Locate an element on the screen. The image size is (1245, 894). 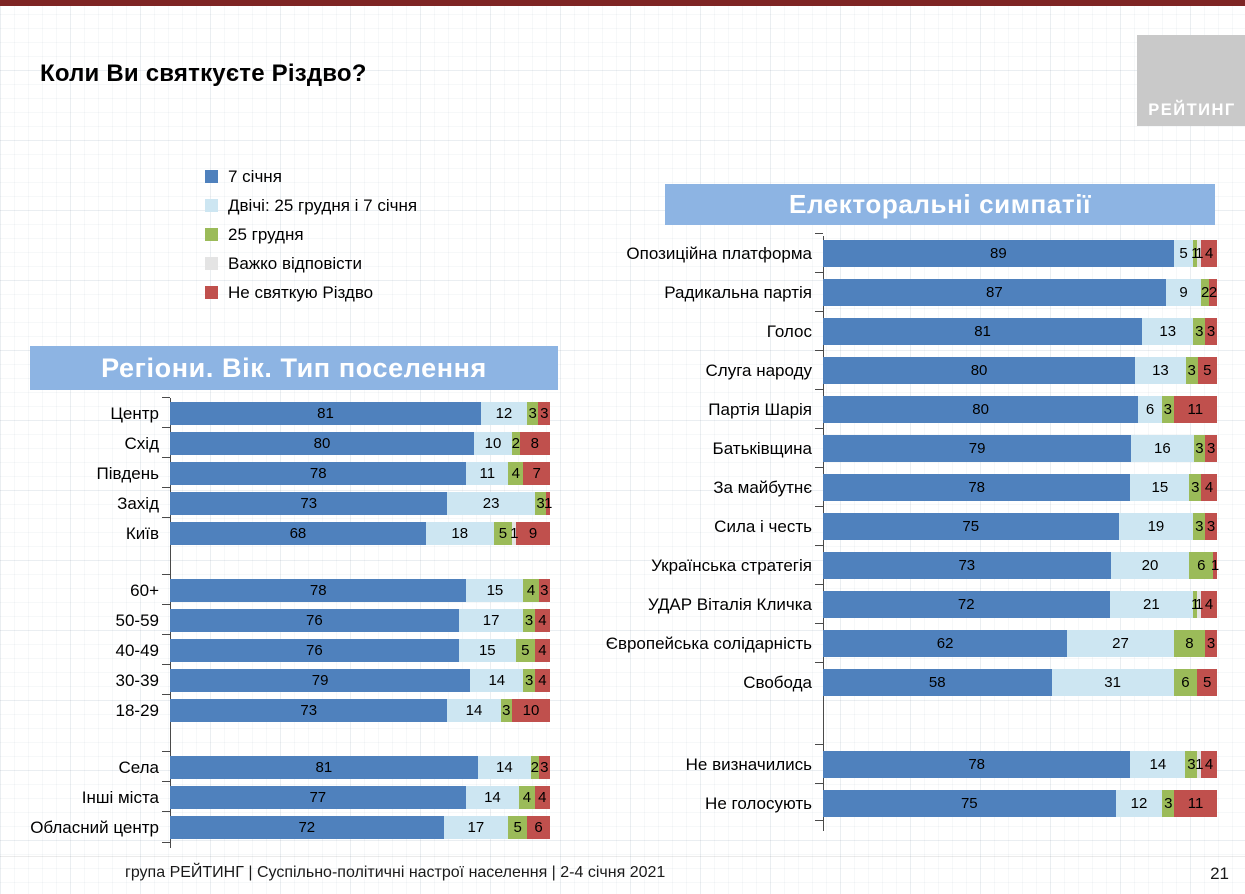
bar-segment-jan7: 75 is located at coordinates (971, 526).